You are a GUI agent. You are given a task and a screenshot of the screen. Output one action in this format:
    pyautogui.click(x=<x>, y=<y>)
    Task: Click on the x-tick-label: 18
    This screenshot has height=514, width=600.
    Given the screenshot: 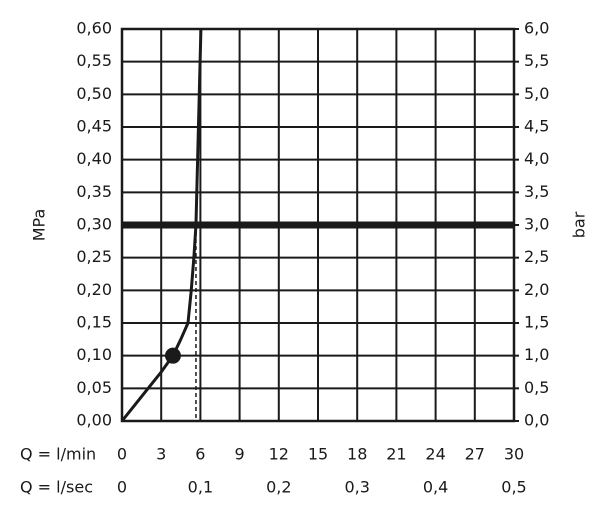 What is the action you would take?
    pyautogui.click(x=357, y=454)
    